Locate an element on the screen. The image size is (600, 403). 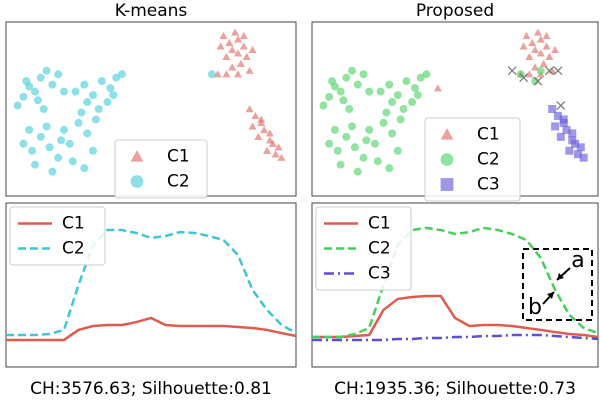
legend-key is located at coordinates (447, 134).